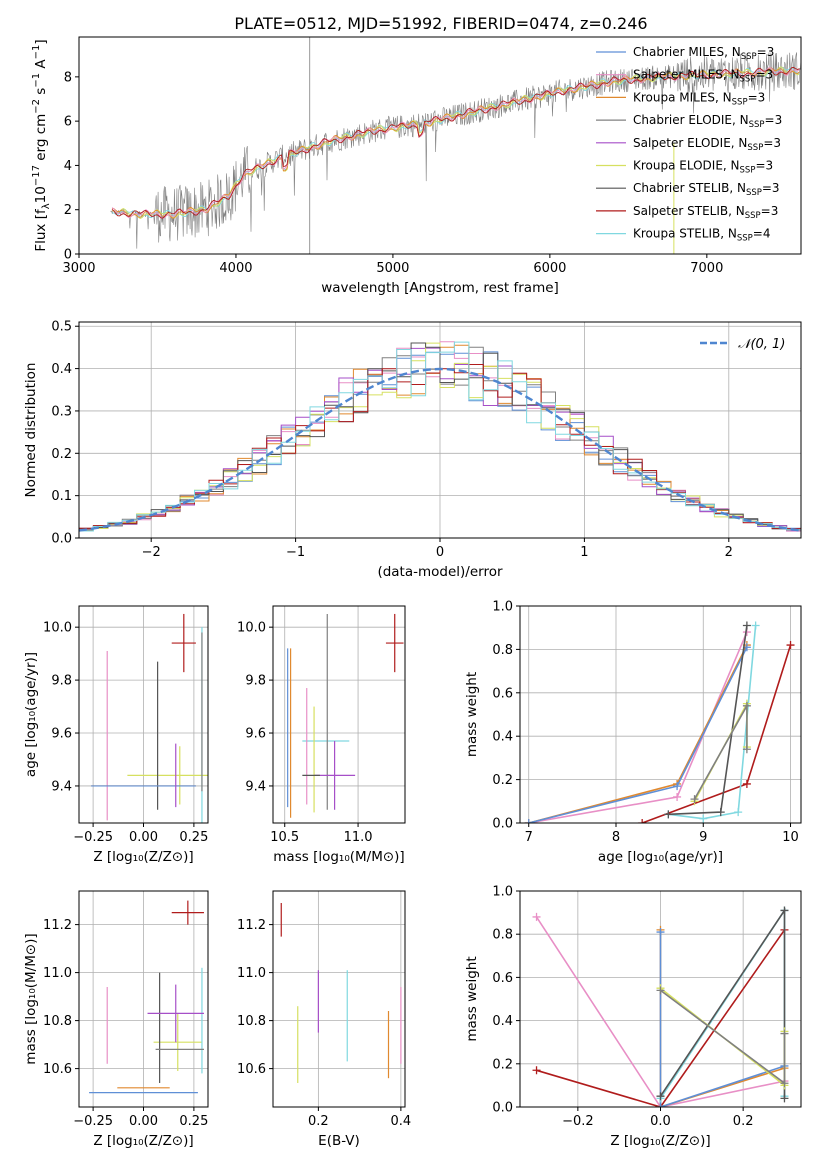 Image resolution: width=819 pixels, height=1170 pixels. I want to click on x-axis-label: mass [log₁₀(M/M⊙)], so click(338, 857).